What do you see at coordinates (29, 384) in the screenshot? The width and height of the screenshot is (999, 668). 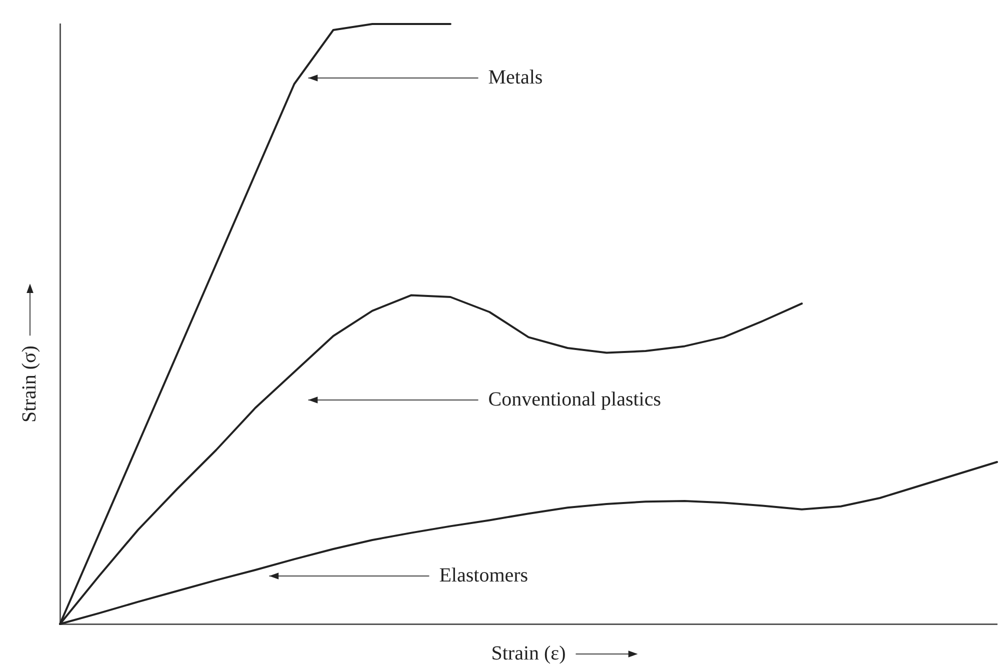 I see `y-axis-title: Strain (σ)` at bounding box center [29, 384].